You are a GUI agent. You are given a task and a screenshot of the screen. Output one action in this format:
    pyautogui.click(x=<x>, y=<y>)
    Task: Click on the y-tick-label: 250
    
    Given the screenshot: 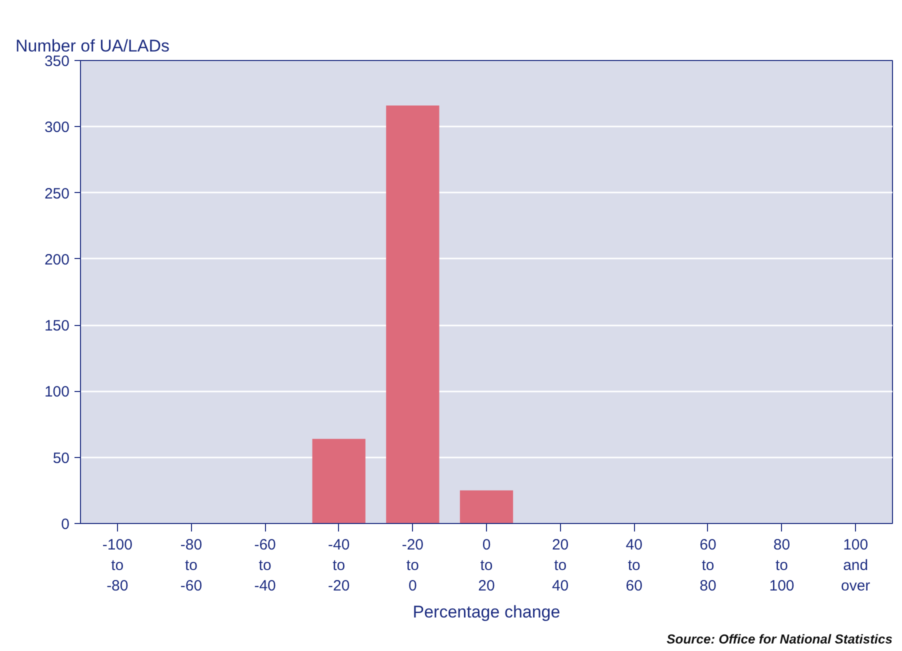 What is the action you would take?
    pyautogui.click(x=57, y=193)
    